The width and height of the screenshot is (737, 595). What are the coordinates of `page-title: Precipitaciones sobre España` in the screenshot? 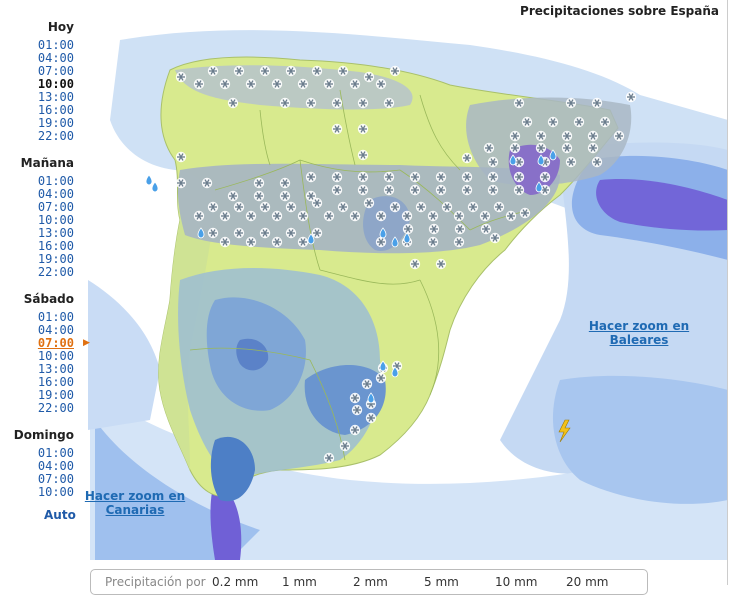 It's located at (619, 11).